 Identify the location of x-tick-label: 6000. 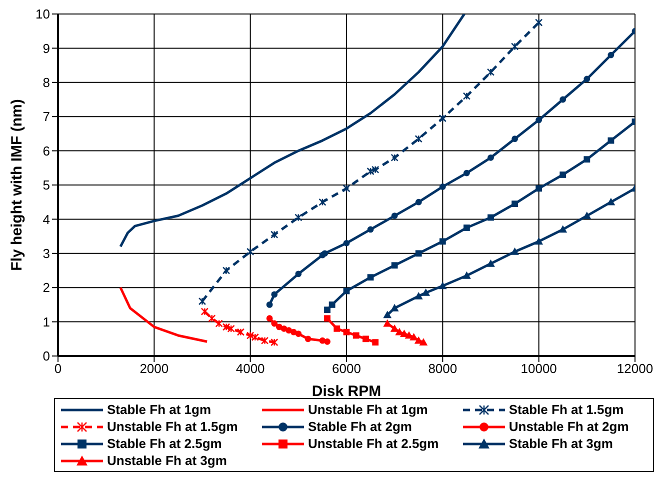
(346, 368).